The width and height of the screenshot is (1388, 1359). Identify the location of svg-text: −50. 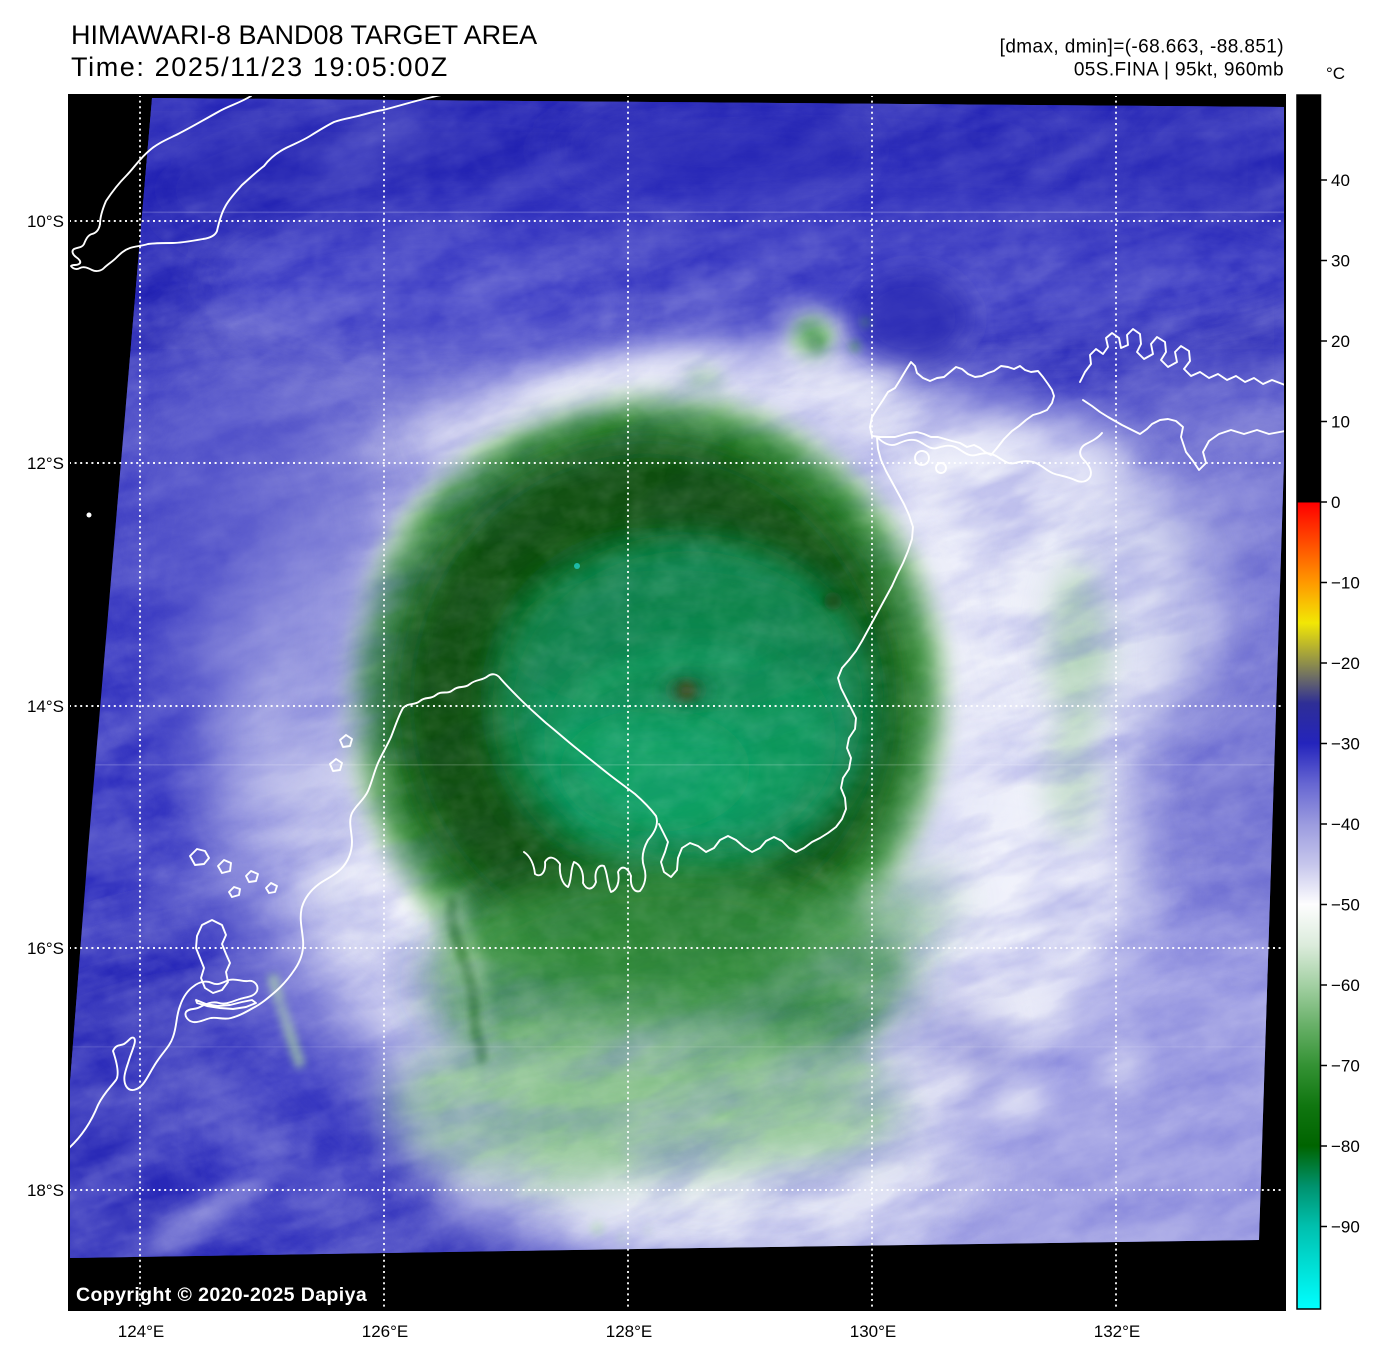
(1345, 905).